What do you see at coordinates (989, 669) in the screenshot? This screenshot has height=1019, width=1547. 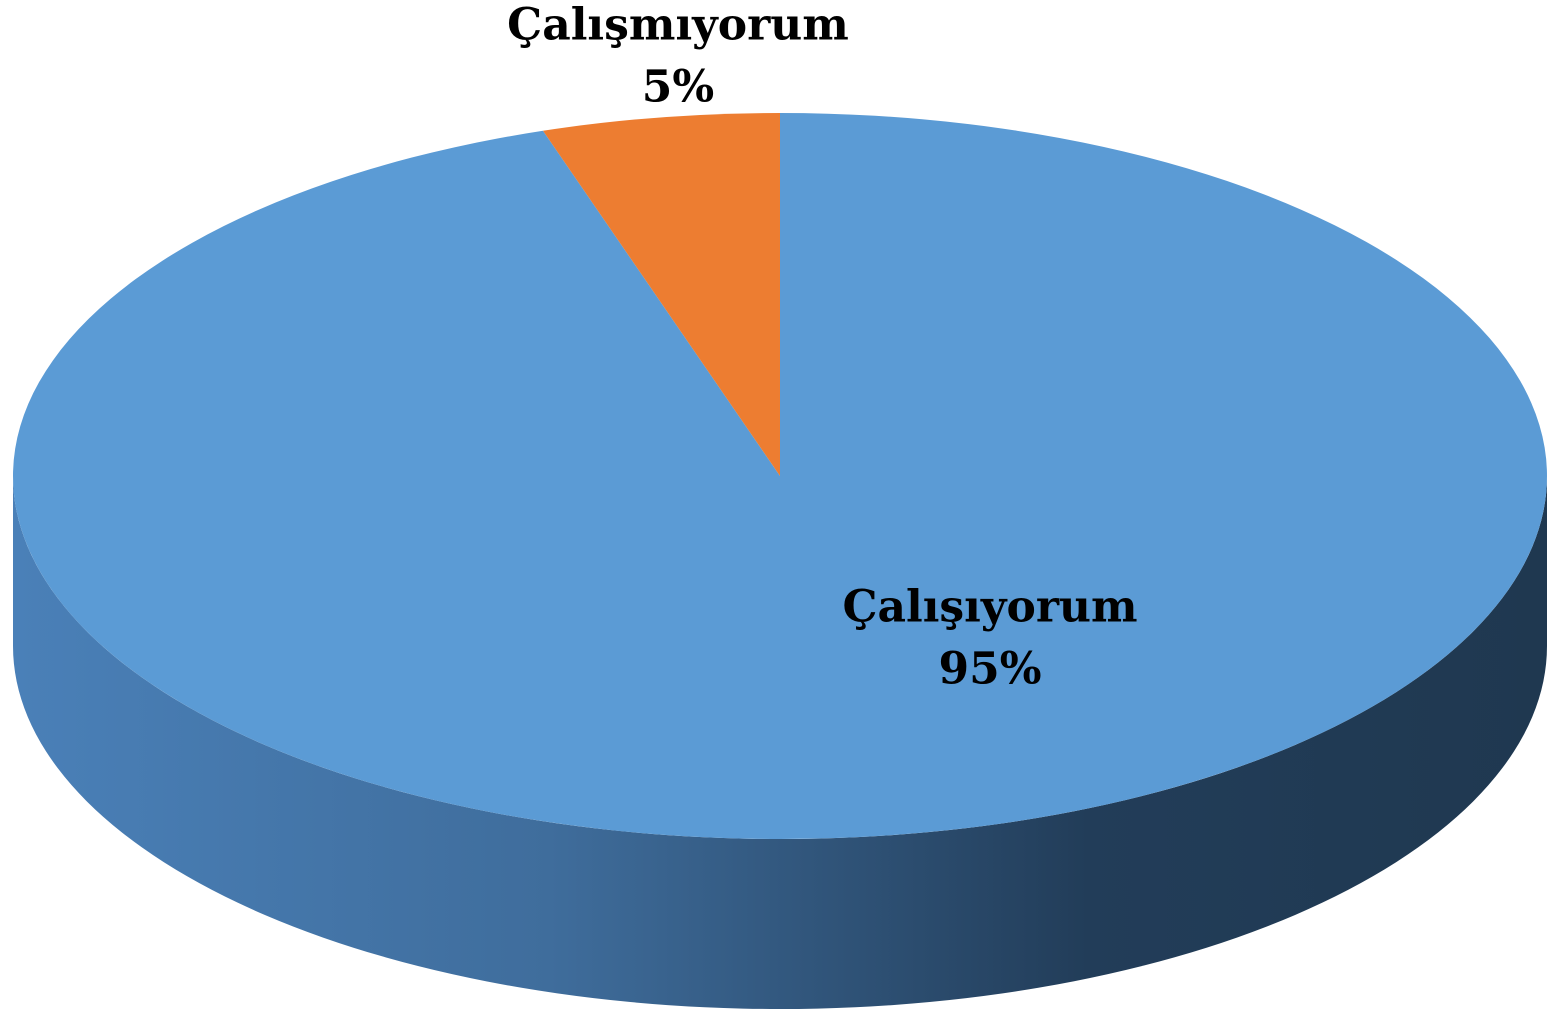 I see `slice-value-label: 95%` at bounding box center [989, 669].